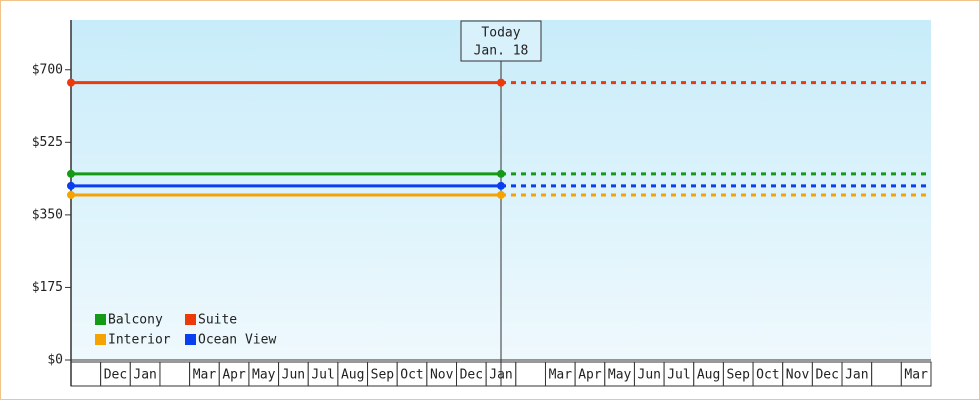 This screenshot has height=400, width=980. I want to click on legend-label: Balcony, so click(135, 320).